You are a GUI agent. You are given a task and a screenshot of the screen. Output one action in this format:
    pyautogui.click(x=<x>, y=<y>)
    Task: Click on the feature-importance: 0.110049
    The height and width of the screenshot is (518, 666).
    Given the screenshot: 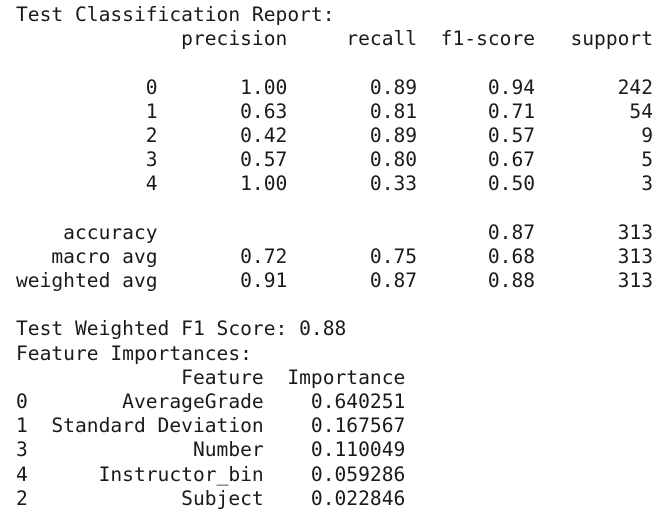 What is the action you would take?
    pyautogui.click(x=334, y=450)
    